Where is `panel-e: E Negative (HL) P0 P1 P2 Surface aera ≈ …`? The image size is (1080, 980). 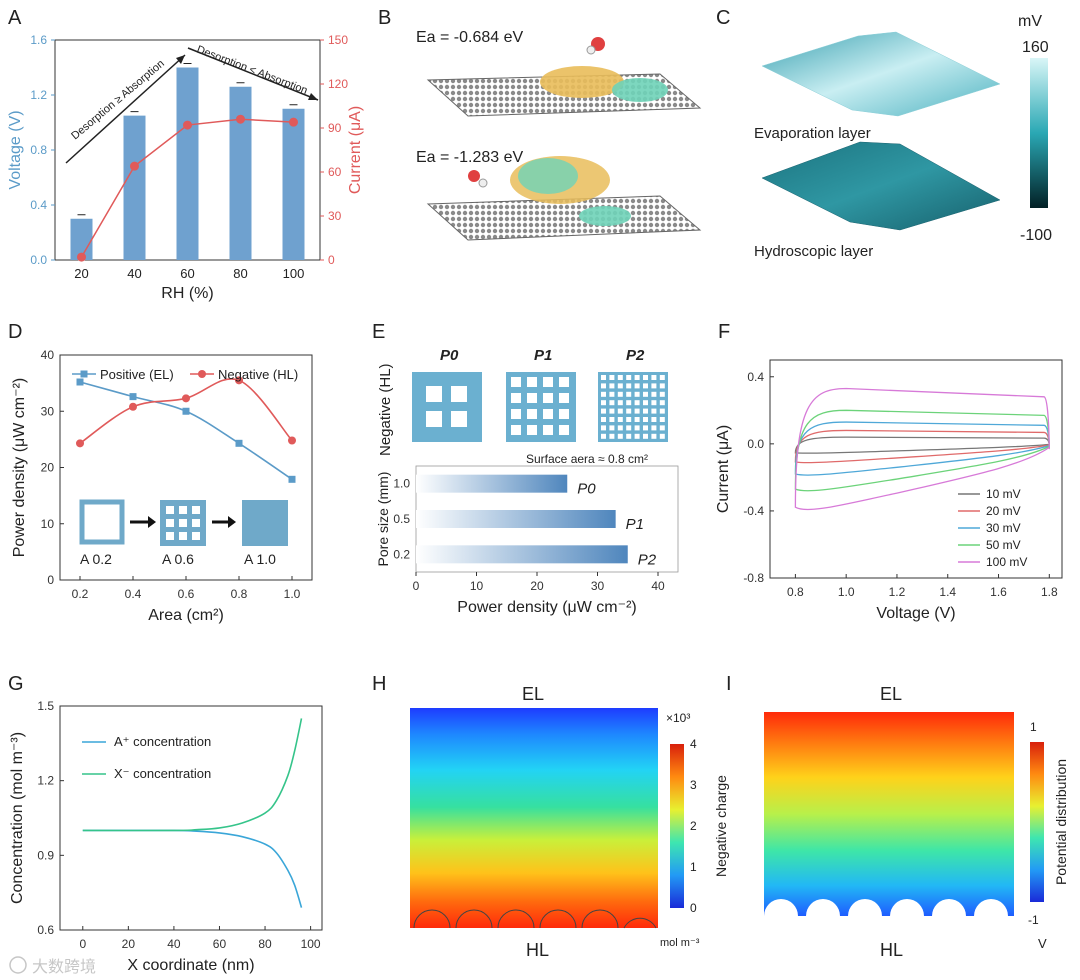 panel-e: E Negative (HL) P0 P1 P2 Surface aera ≈ … is located at coordinates (525, 468).